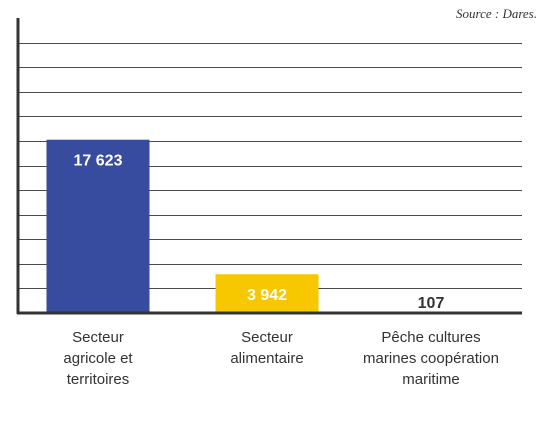 This screenshot has width=549, height=425. I want to click on category-label-line: maritime, so click(431, 379).